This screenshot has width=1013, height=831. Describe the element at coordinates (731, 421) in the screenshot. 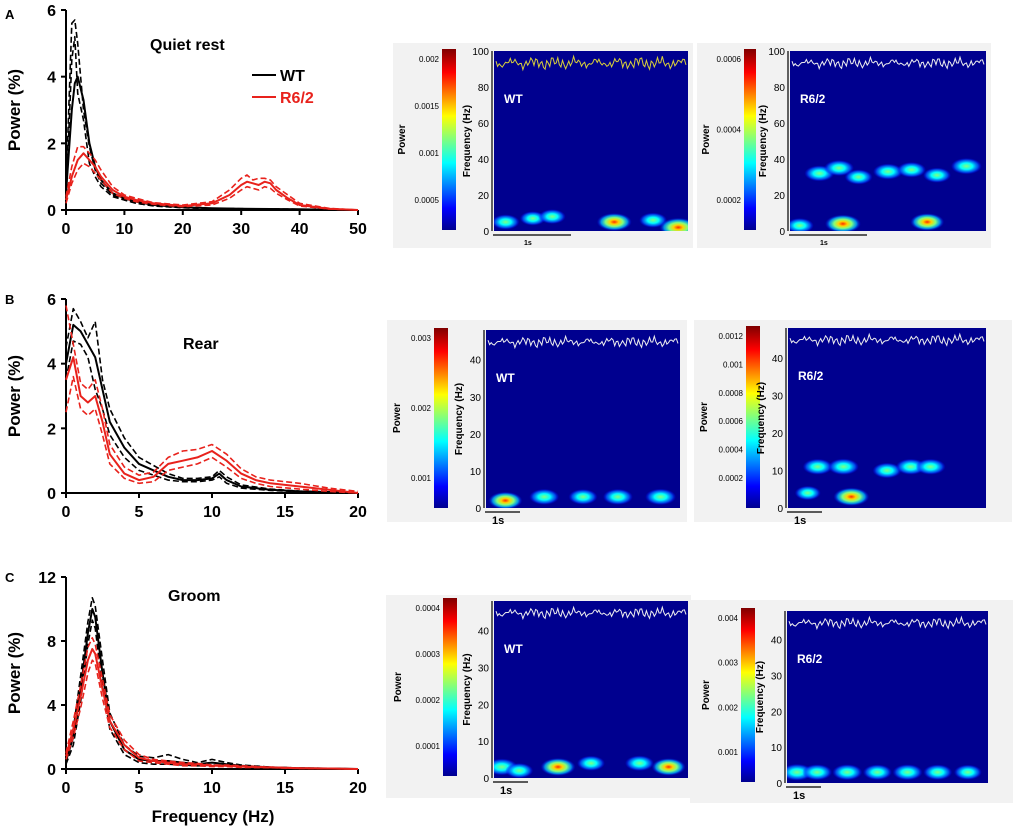

I see `colorbar-tick-label: 0.0006` at that location.